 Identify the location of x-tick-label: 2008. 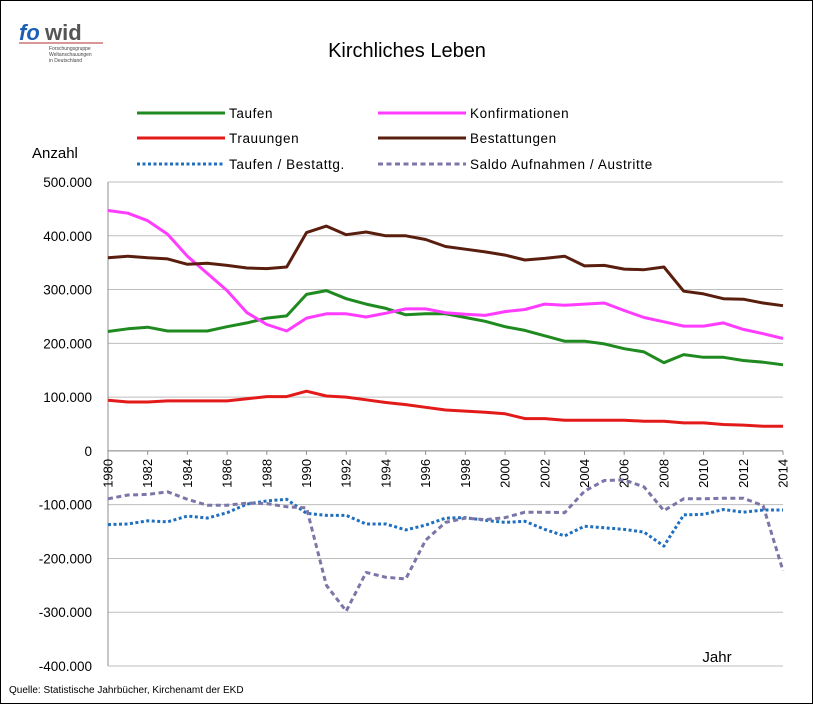
(663, 473).